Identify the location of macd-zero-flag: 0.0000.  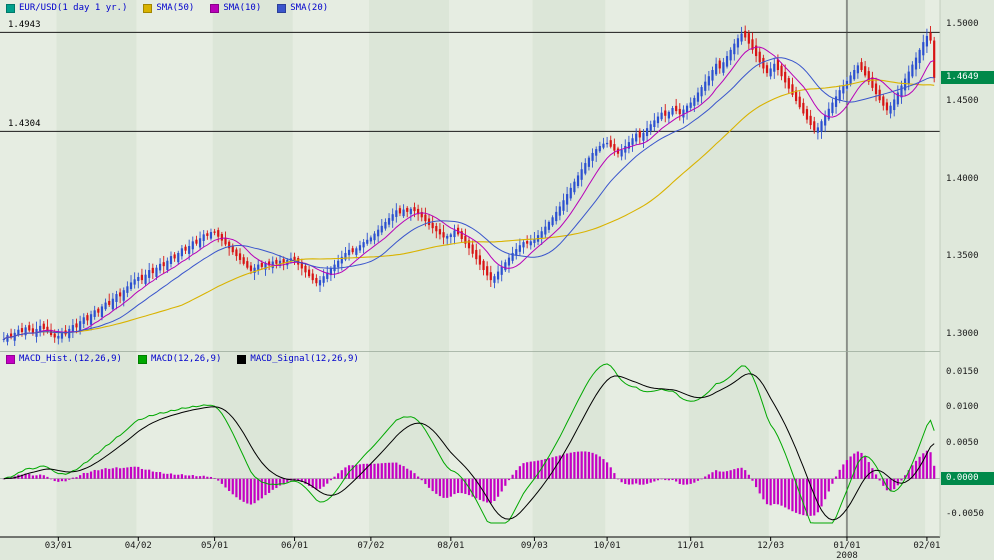
(967, 478).